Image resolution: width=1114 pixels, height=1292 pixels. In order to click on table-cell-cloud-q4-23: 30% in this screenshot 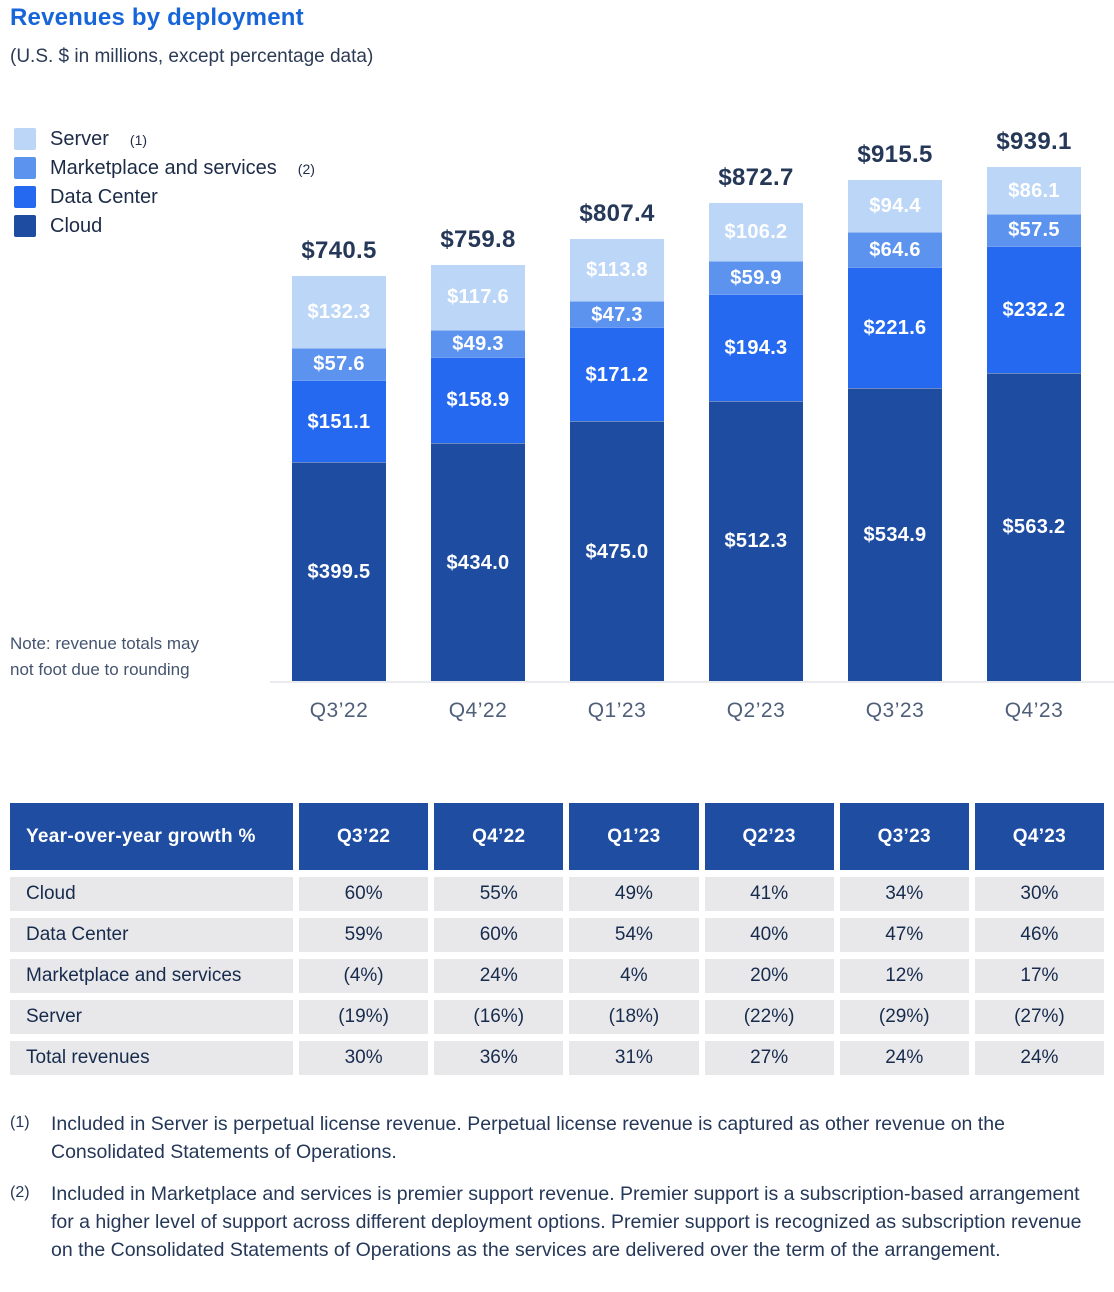, I will do `click(1039, 894)`.